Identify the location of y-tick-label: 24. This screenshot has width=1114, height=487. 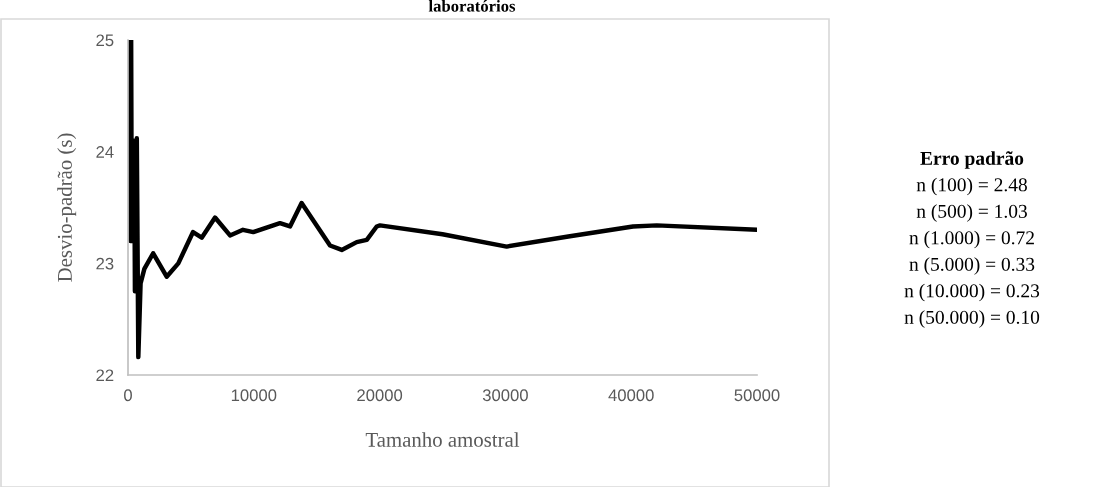
(105, 152).